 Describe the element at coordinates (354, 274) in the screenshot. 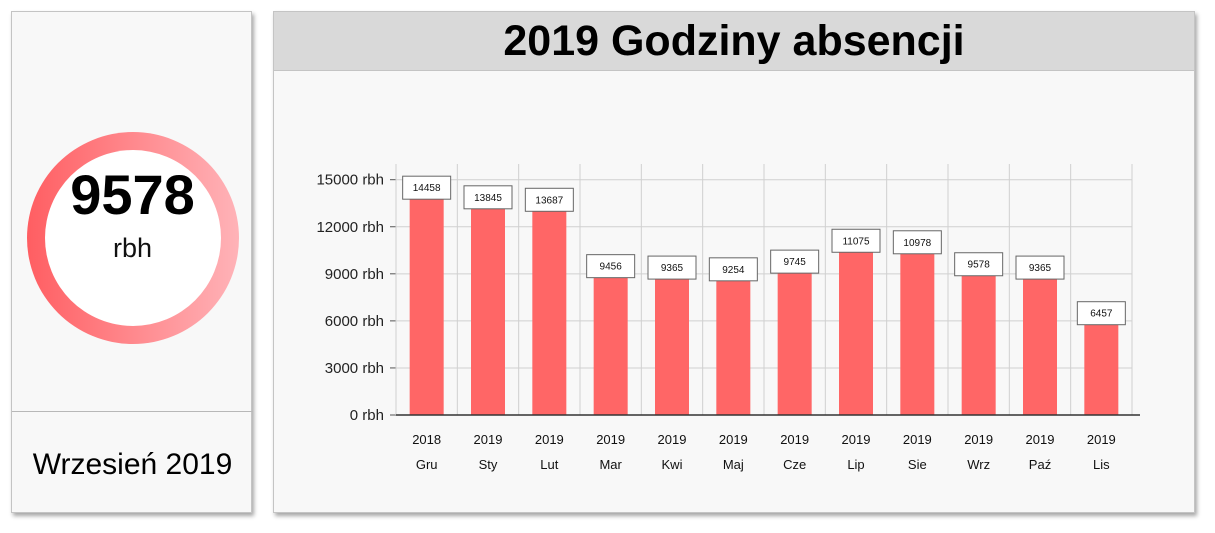

I see `y-tick-label: 9000 rbh` at that location.